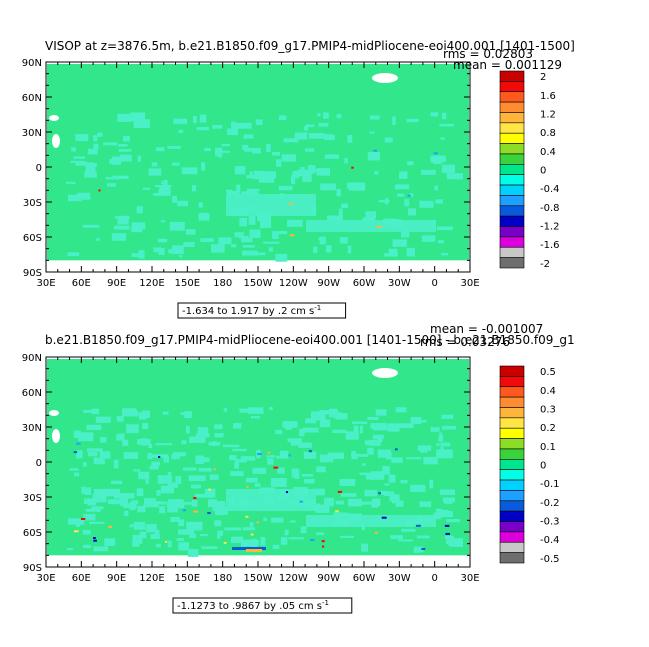 The image size is (649, 647). I want to click on x-tick-label: 30E, so click(45, 578).